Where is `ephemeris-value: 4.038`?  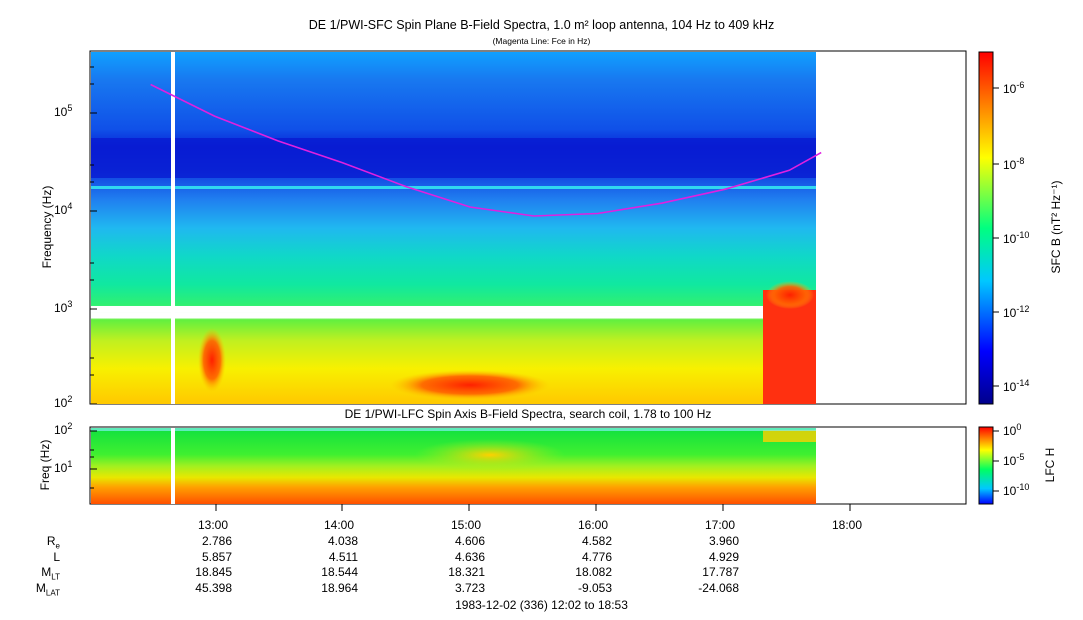
ephemeris-value: 4.038 is located at coordinates (342, 541).